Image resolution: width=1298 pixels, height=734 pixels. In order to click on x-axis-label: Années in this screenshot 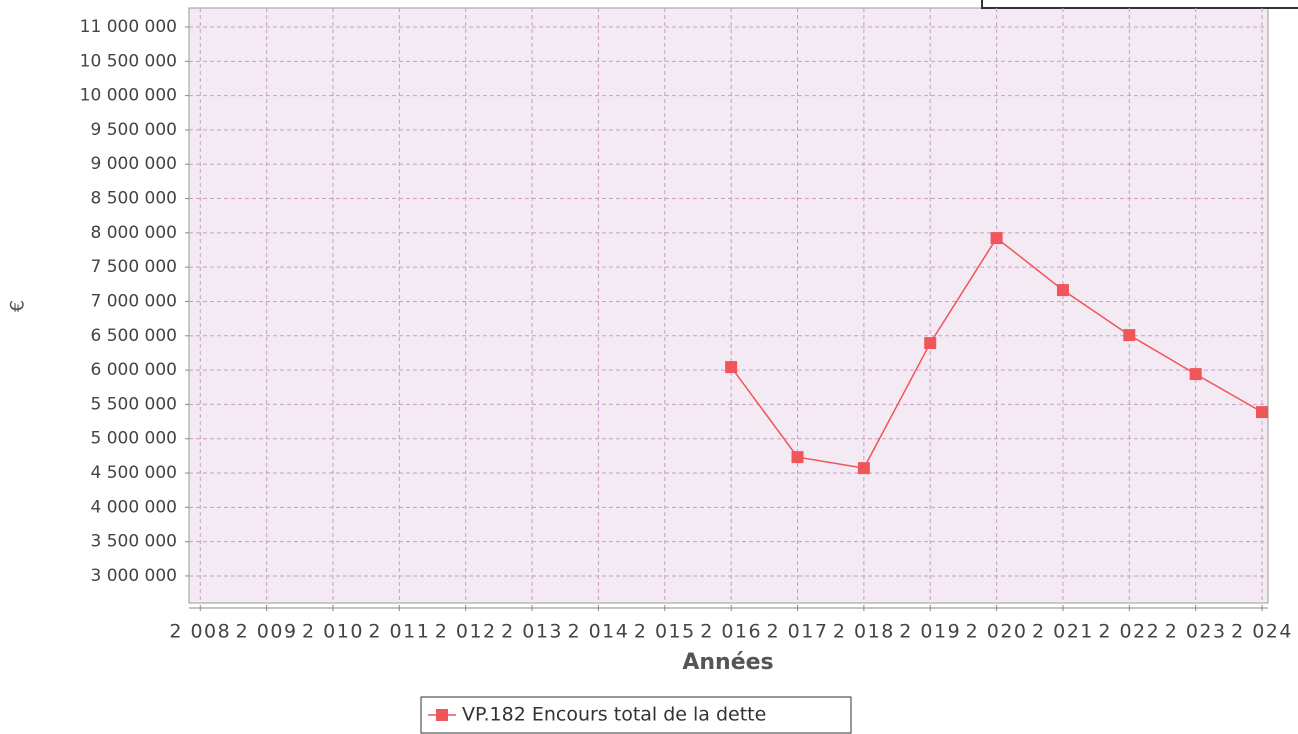, I will do `click(727, 662)`.